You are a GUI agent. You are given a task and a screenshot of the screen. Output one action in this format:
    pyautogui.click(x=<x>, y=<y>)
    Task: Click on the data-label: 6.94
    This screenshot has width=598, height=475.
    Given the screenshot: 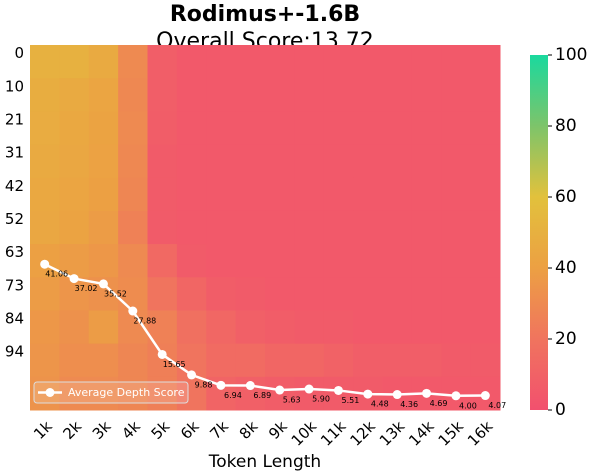 What is the action you would take?
    pyautogui.click(x=233, y=395)
    